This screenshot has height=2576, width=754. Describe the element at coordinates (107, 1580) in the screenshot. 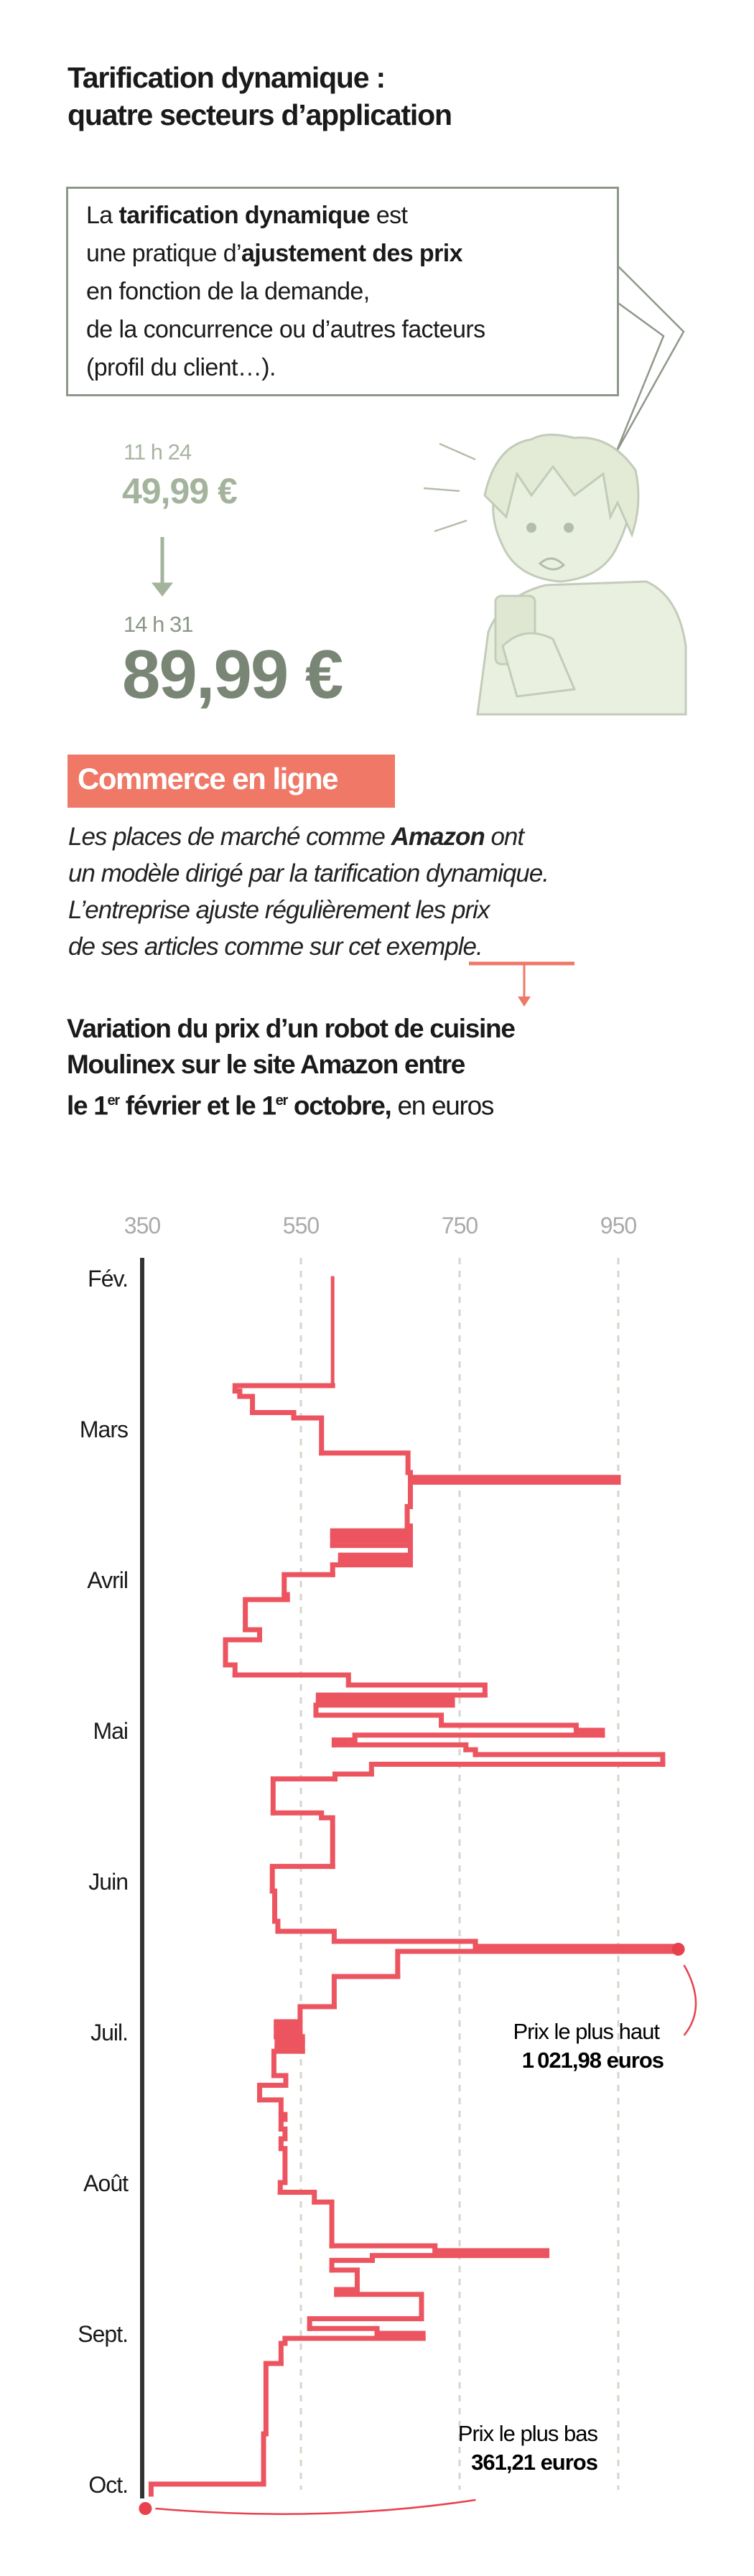

I see `month-label: Avril` at that location.